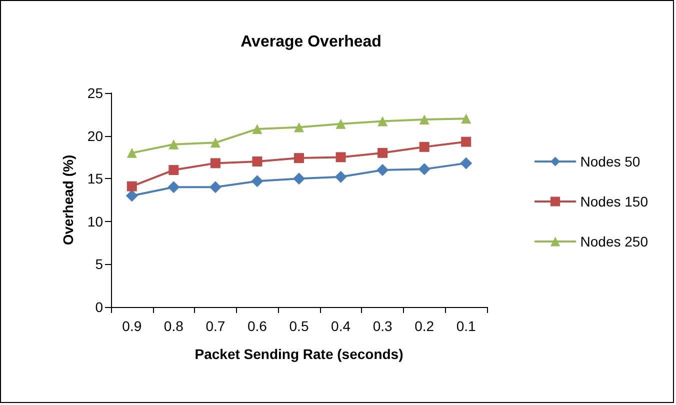 Image resolution: width=676 pixels, height=405 pixels. I want to click on legend-label: Nodes 150, so click(614, 202).